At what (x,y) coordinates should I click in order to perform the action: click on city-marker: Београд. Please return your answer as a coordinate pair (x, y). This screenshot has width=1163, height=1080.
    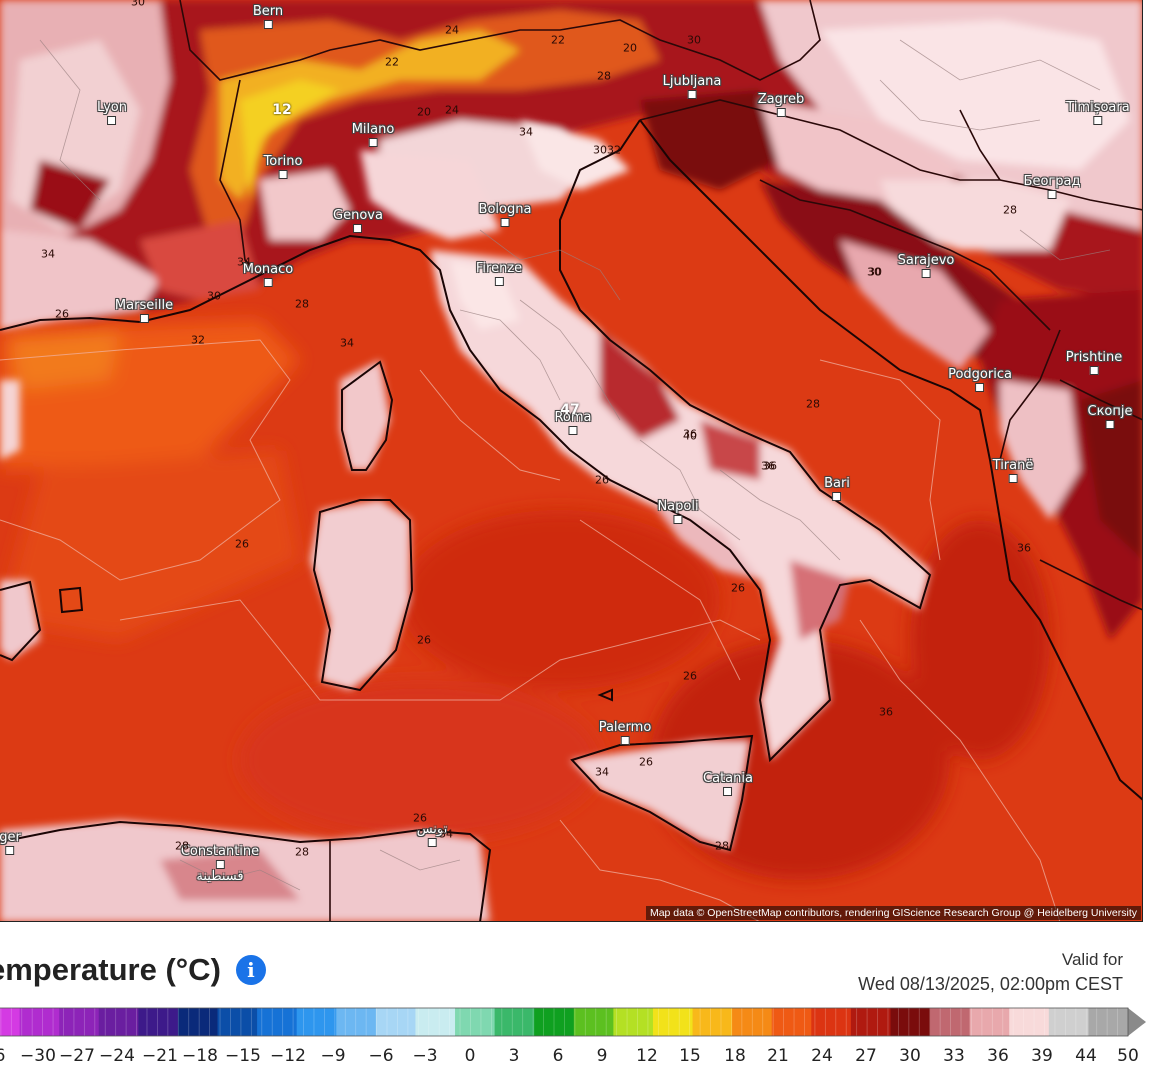
    Looking at the image, I should click on (1052, 186).